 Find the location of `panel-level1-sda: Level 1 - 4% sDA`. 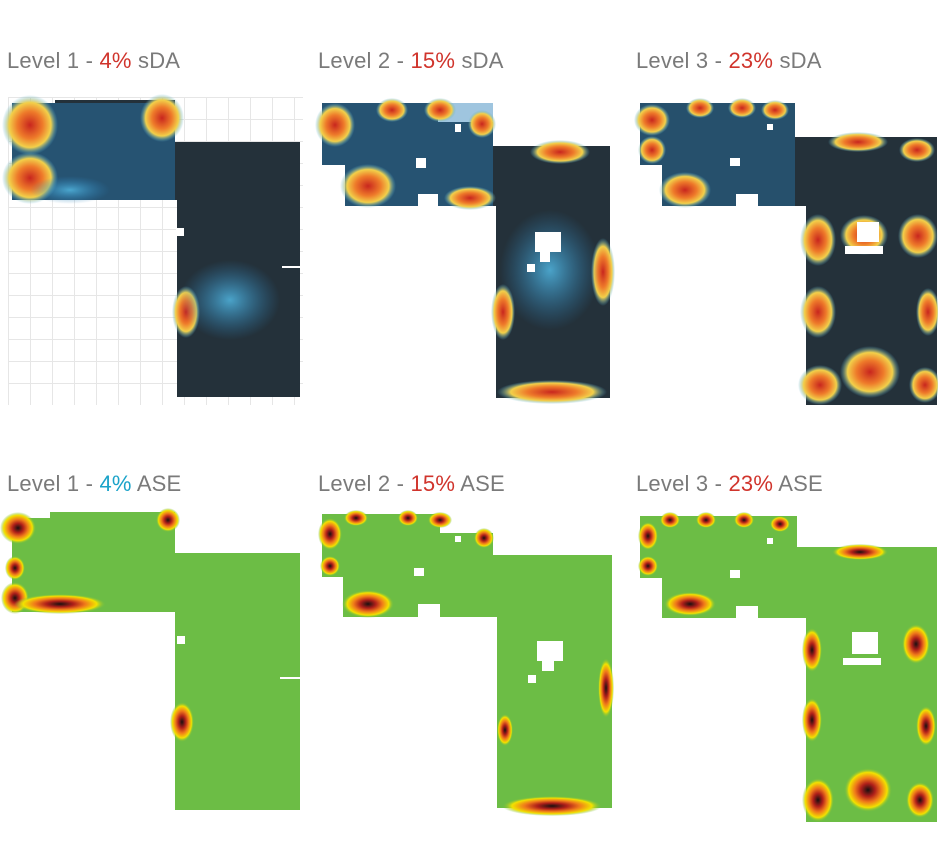

panel-level1-sda: Level 1 - 4% sDA is located at coordinates (155, 230).